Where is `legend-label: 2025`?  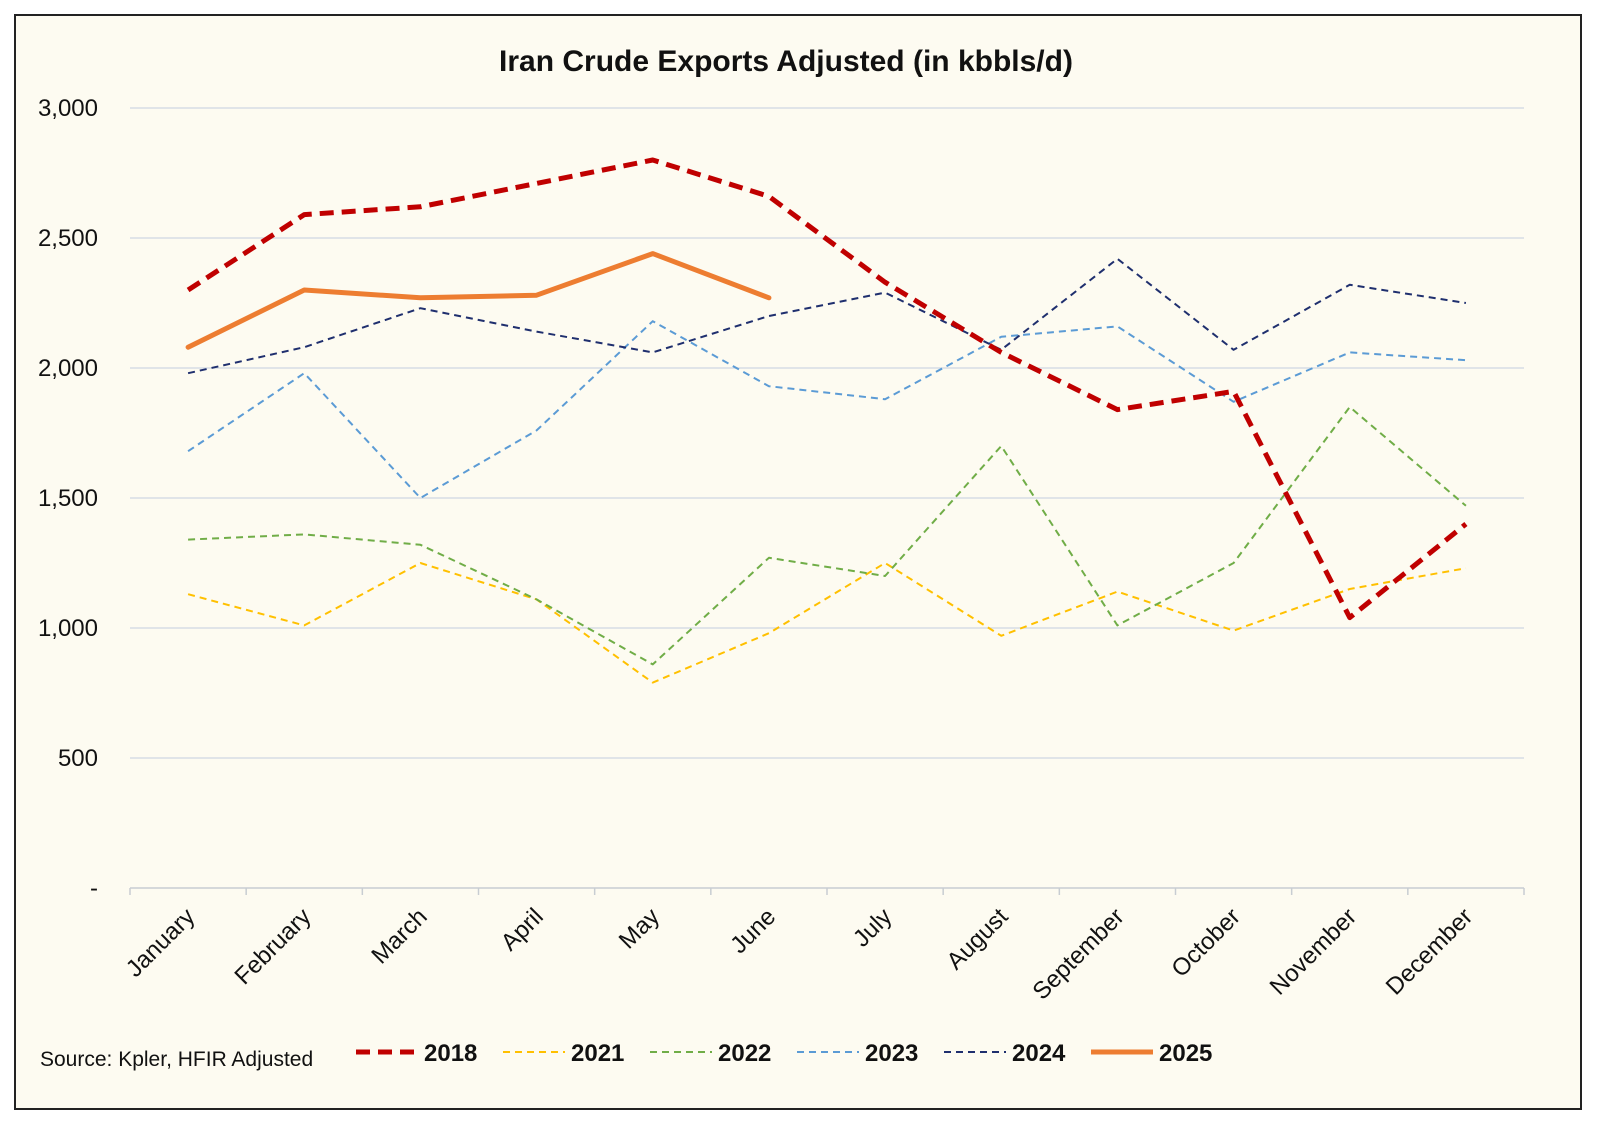 legend-label: 2025 is located at coordinates (1185, 1053).